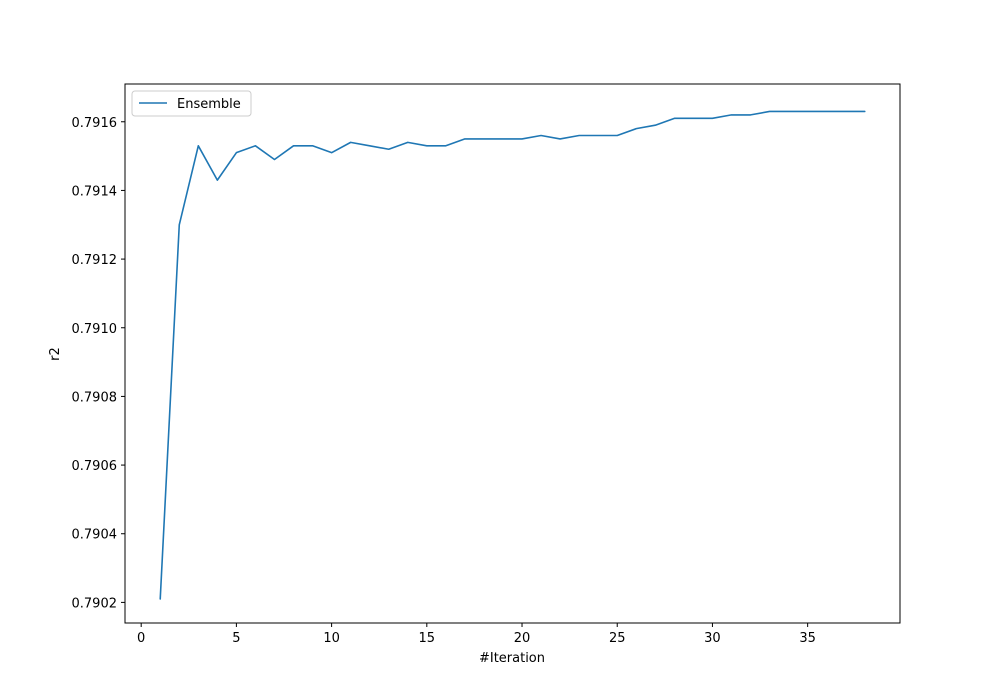 The image size is (1000, 700). What do you see at coordinates (209, 104) in the screenshot?
I see `legend-label: Ensemble` at bounding box center [209, 104].